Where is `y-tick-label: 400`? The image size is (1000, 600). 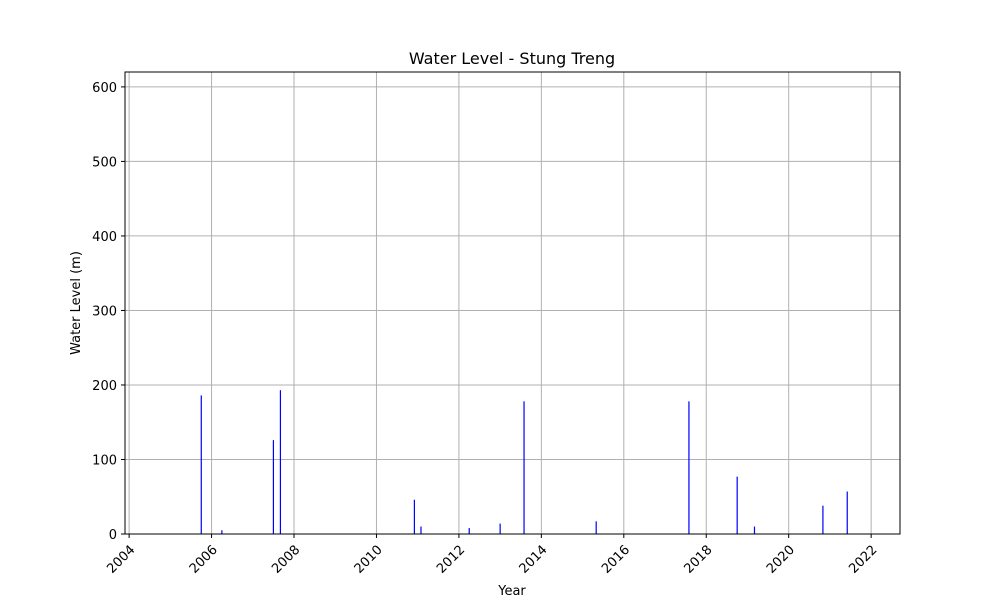 y-tick-label: 400 is located at coordinates (104, 237).